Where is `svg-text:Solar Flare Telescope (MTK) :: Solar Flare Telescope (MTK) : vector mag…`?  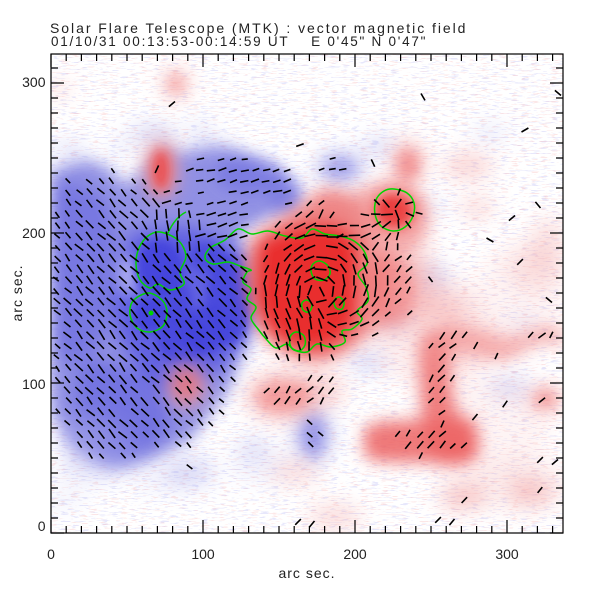 svg-text:Solar Flare Telescope (MTK) :: Solar Flare Telescope (MTK) : vector mag… is located at coordinates (258, 28).